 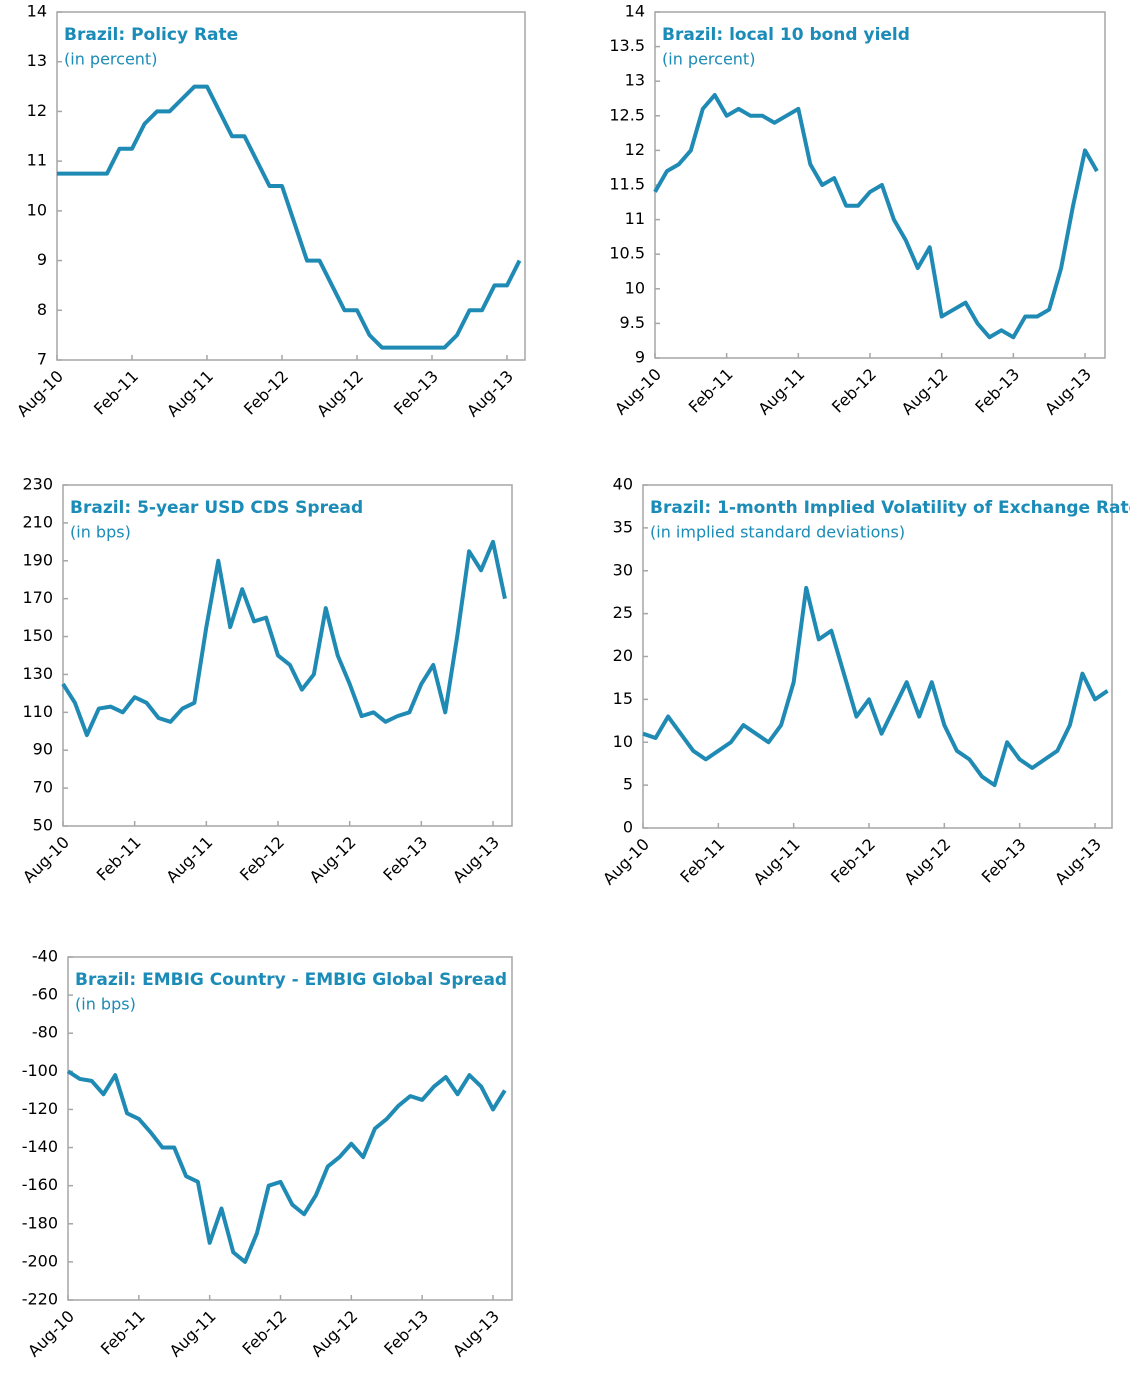 I want to click on y-tick-label: 150, so click(x=37, y=635).